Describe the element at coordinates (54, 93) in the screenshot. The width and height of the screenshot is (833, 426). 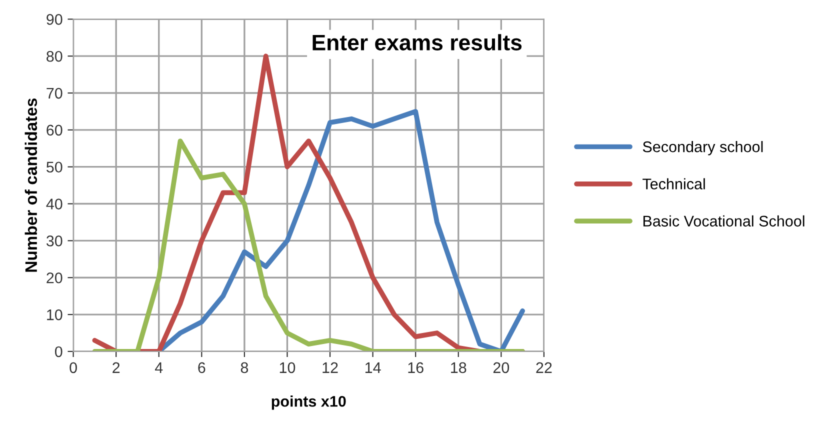
I see `y-tick-label: 70` at that location.